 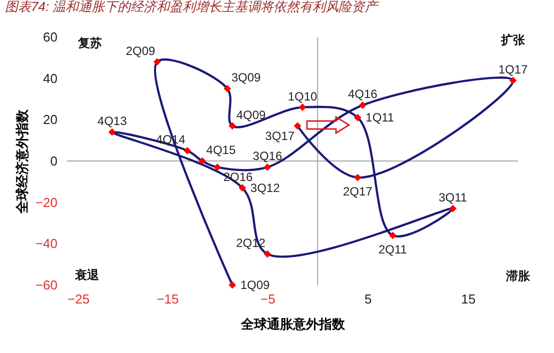 What do you see at coordinates (267, 156) in the screenshot?
I see `annotation: 3Q16` at bounding box center [267, 156].